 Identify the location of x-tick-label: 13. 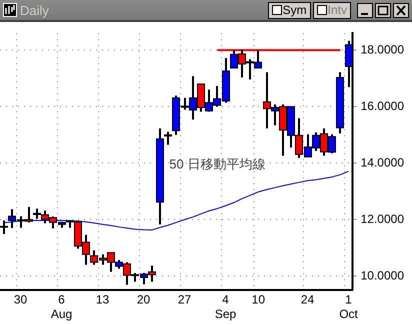
(103, 299).